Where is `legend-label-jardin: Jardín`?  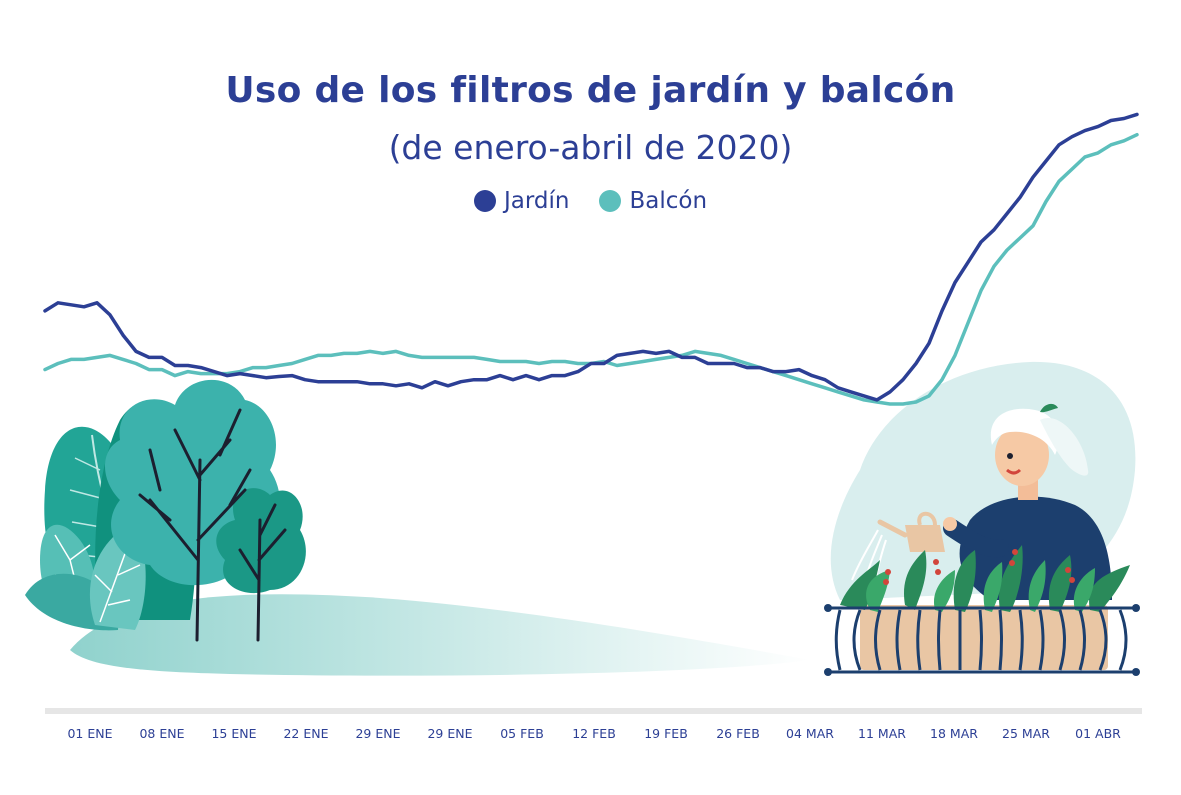 legend-label-jardin: Jardín is located at coordinates (536, 201).